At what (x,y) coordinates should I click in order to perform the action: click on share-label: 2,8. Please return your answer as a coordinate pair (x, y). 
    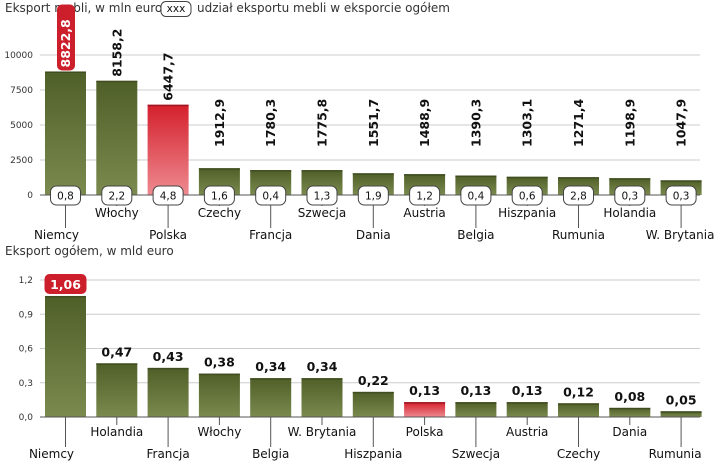
    Looking at the image, I should click on (578, 197).